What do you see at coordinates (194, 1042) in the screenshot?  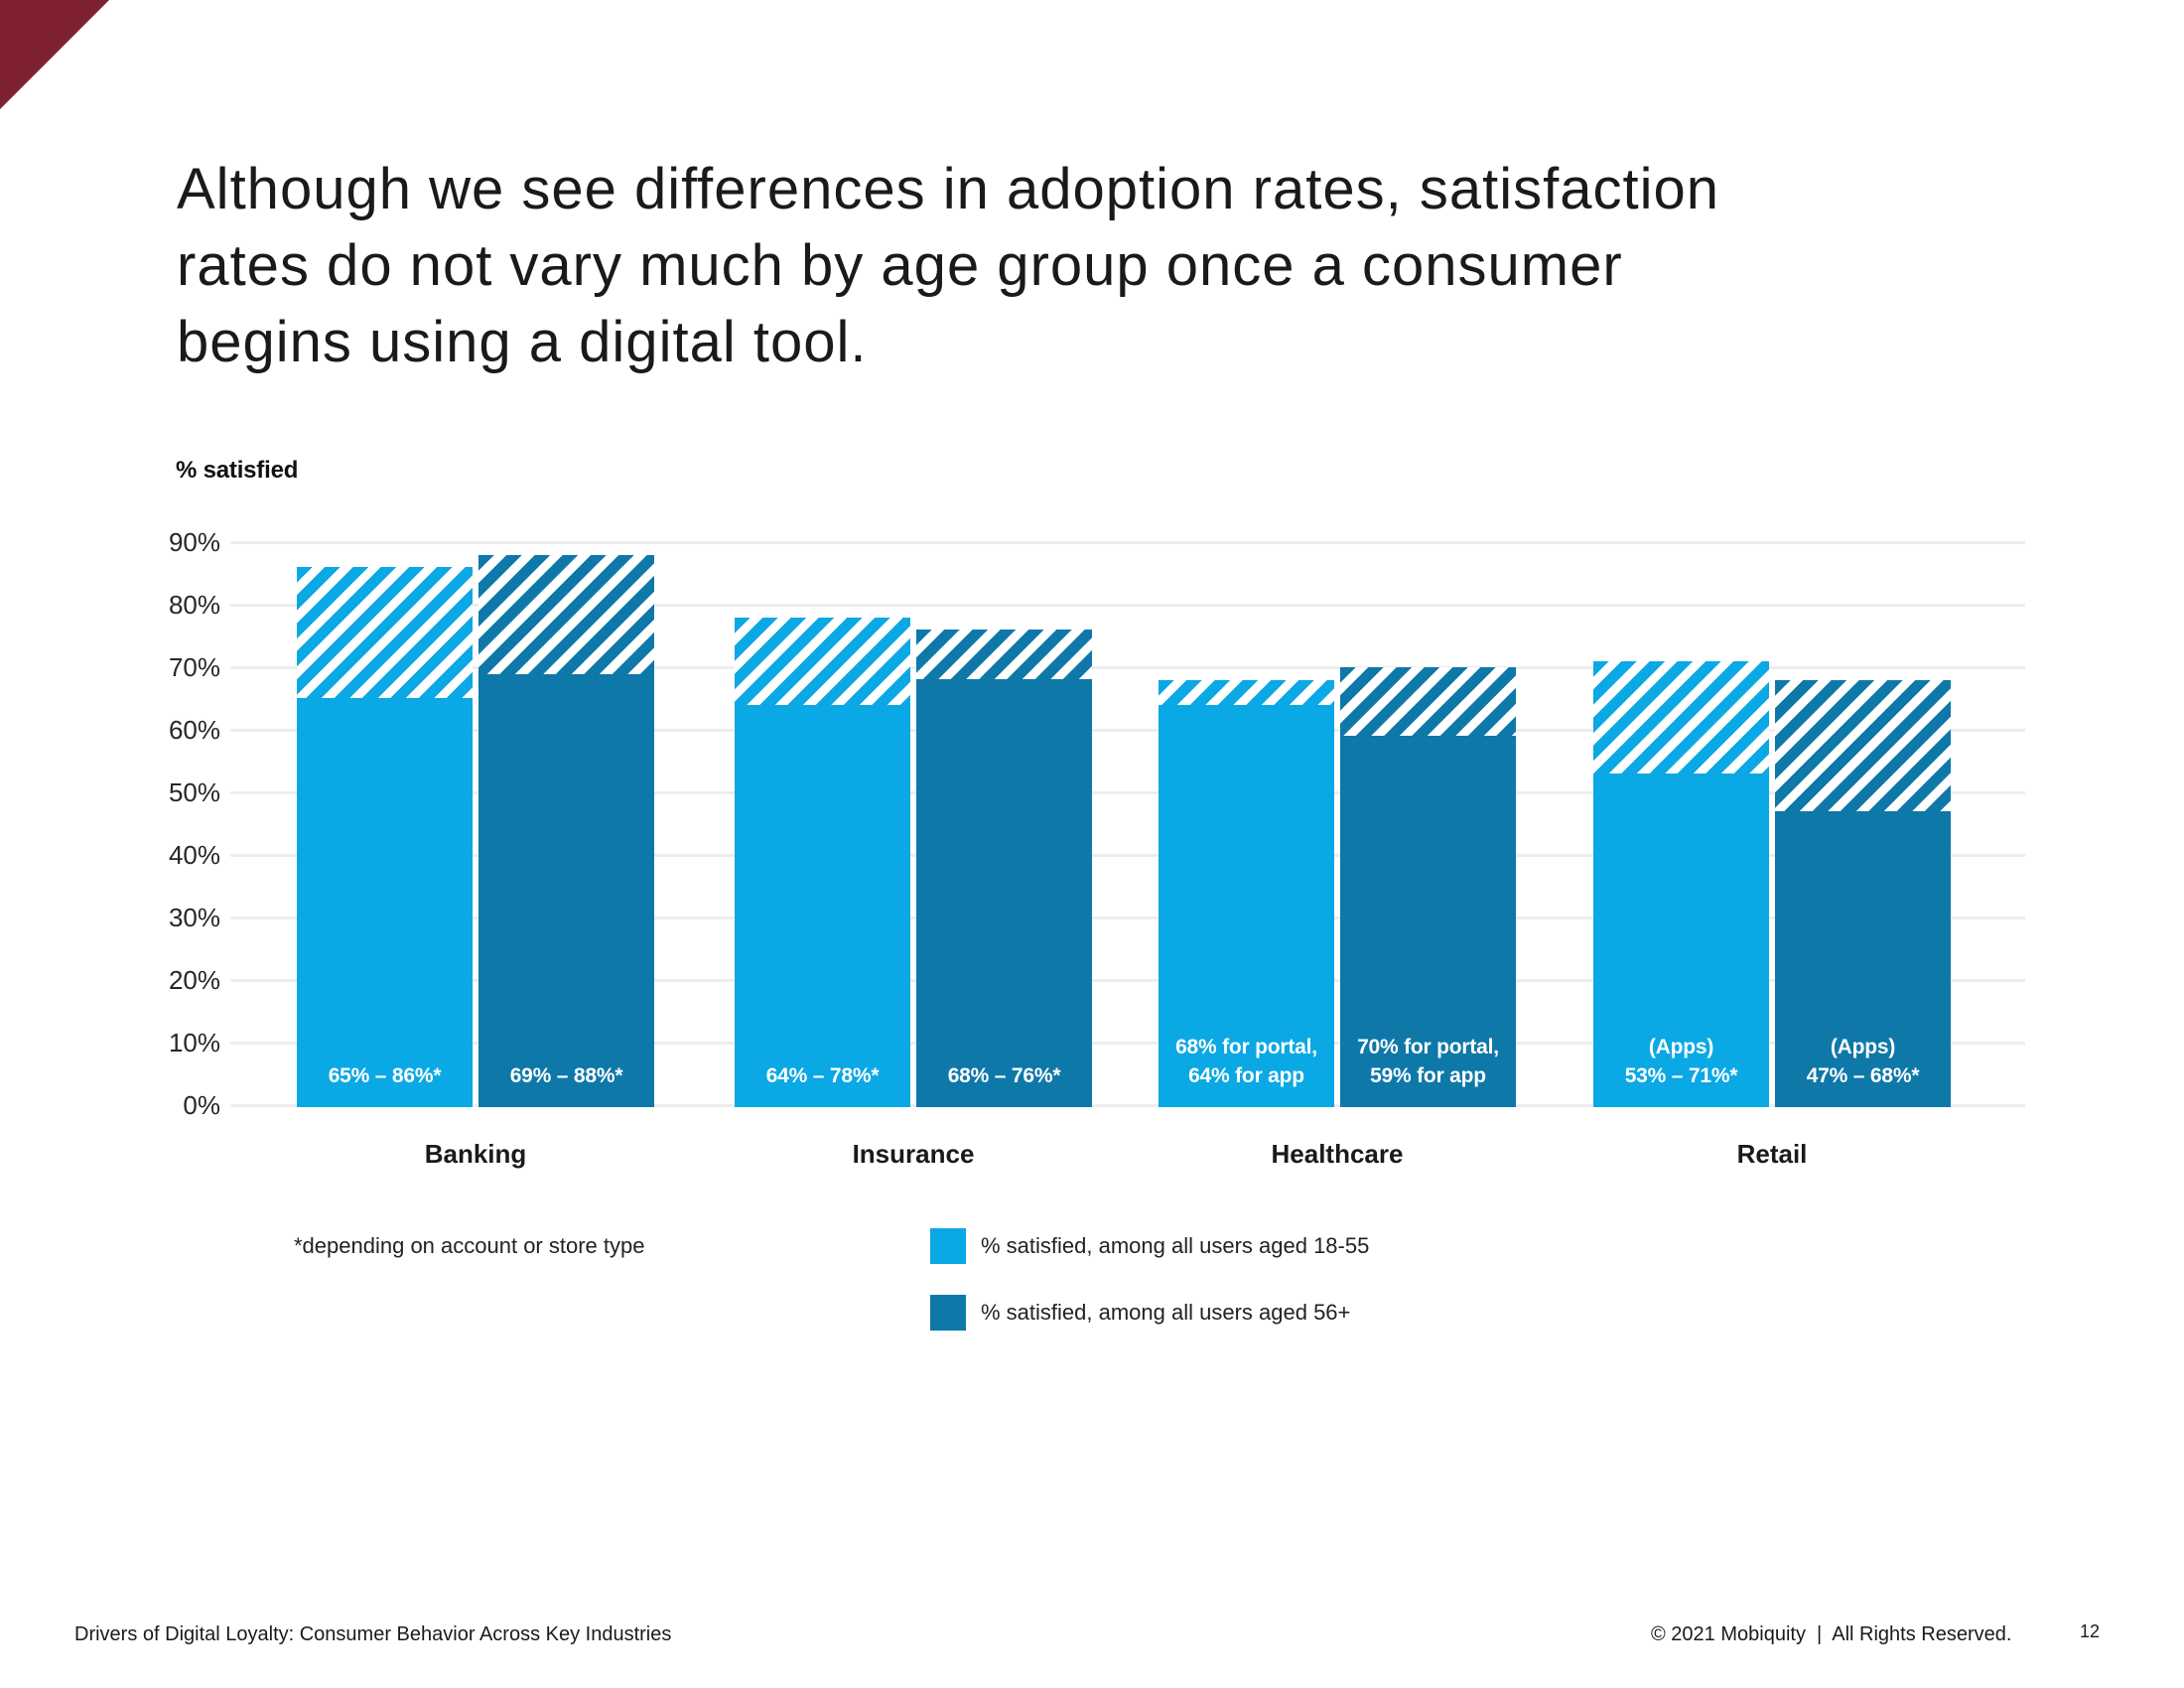 I see `y-axis-tick-10%: 10%` at bounding box center [194, 1042].